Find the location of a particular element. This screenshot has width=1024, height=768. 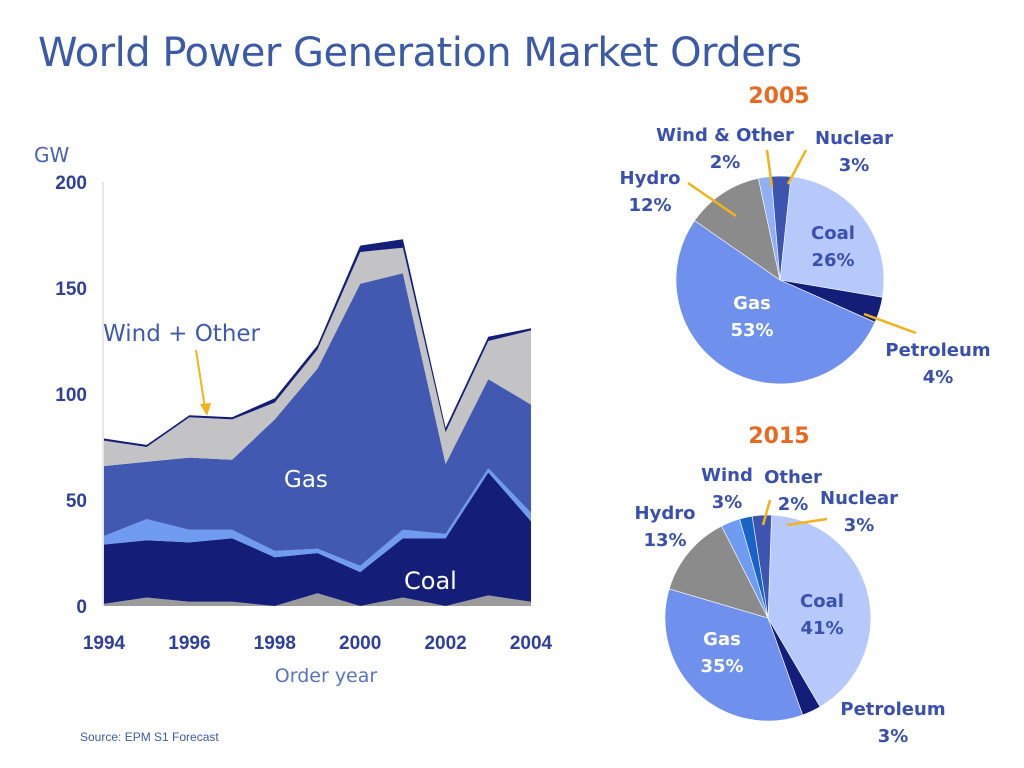

pie2015-wind-label: Wind is located at coordinates (727, 475).